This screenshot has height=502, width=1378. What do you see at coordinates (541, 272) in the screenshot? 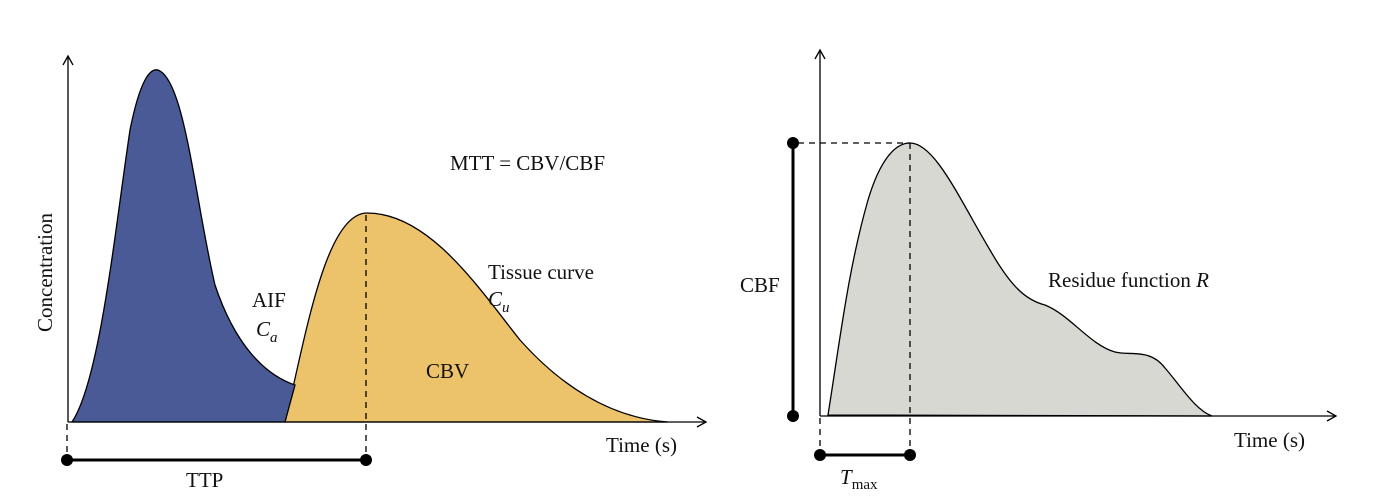
I see `tissue-curve-label: Tissue curve` at bounding box center [541, 272].